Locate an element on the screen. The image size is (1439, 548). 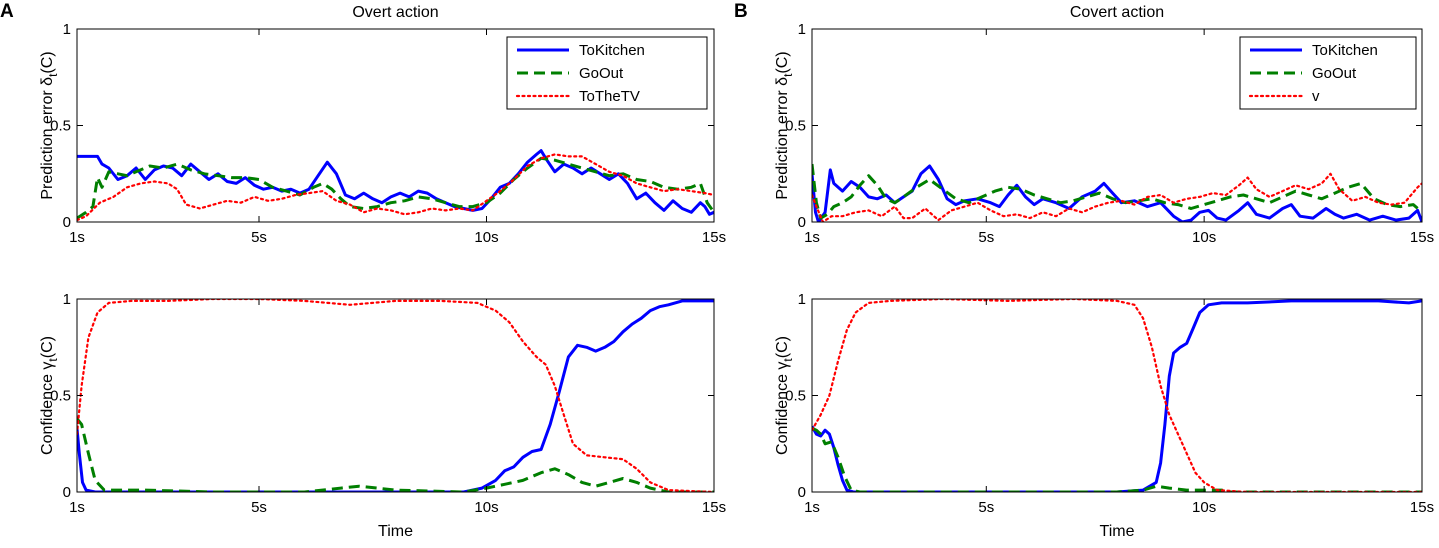
legend: ToKitchen GoOut ToTheTV is located at coordinates (607, 73).